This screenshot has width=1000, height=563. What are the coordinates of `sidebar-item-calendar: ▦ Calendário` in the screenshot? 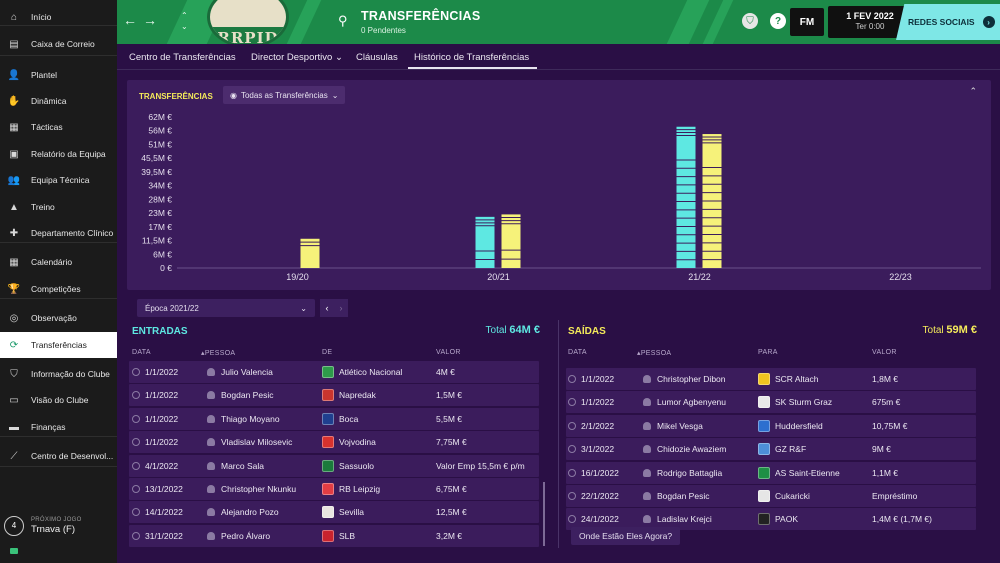 It's located at (58, 262).